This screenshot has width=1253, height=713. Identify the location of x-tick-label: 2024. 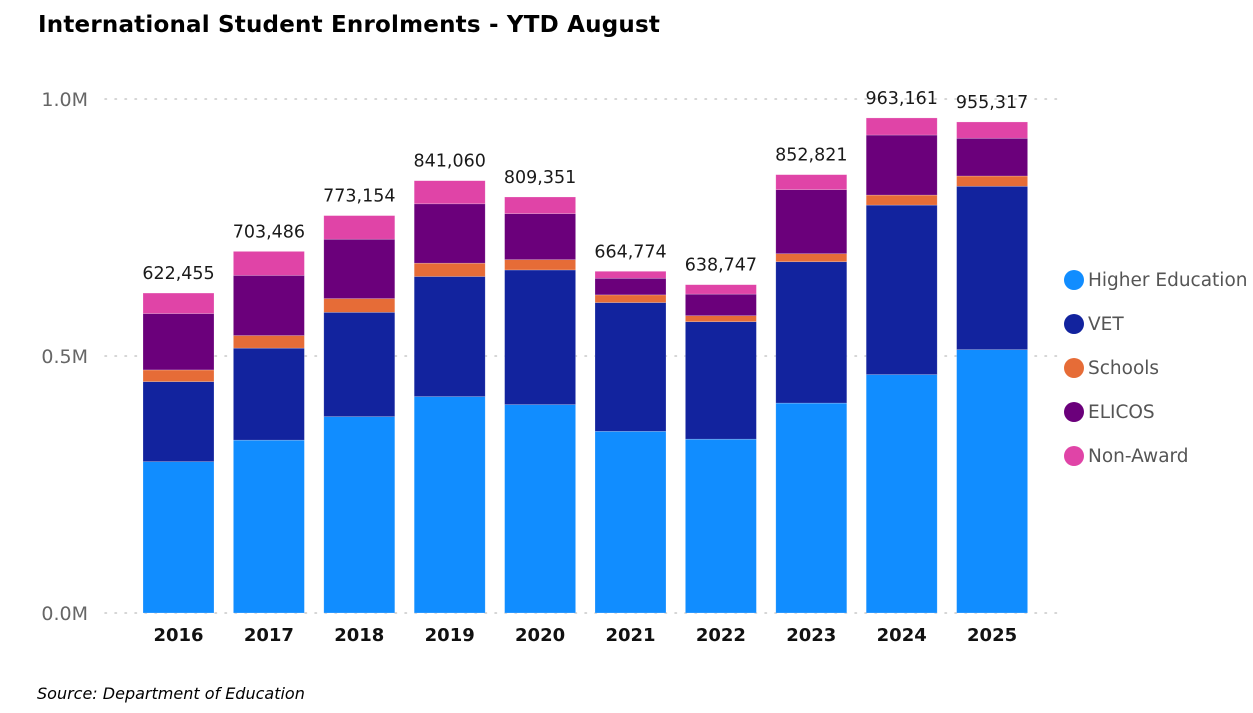
(902, 635).